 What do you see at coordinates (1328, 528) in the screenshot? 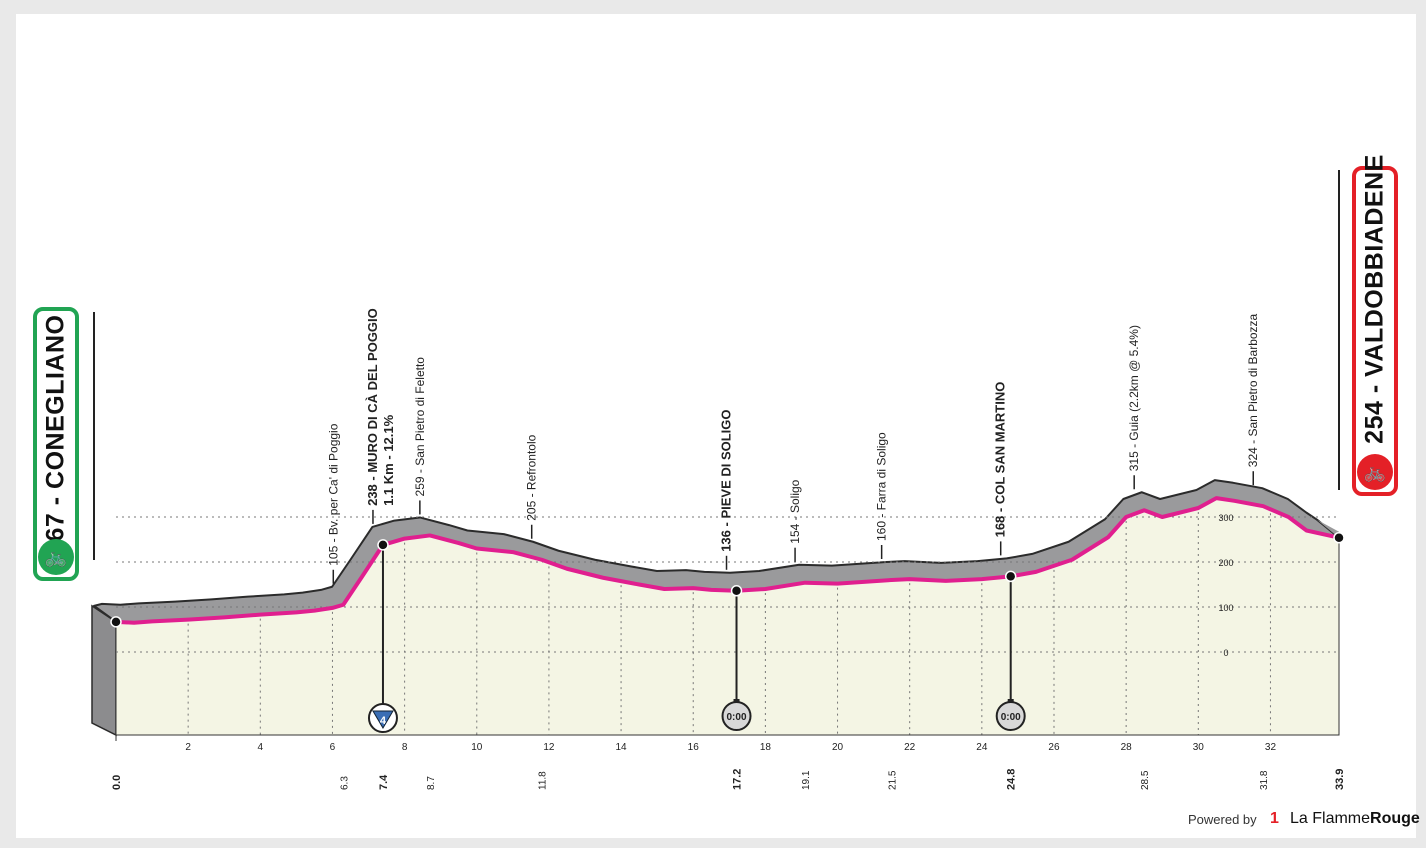
I see `ridge-tail` at bounding box center [1328, 528].